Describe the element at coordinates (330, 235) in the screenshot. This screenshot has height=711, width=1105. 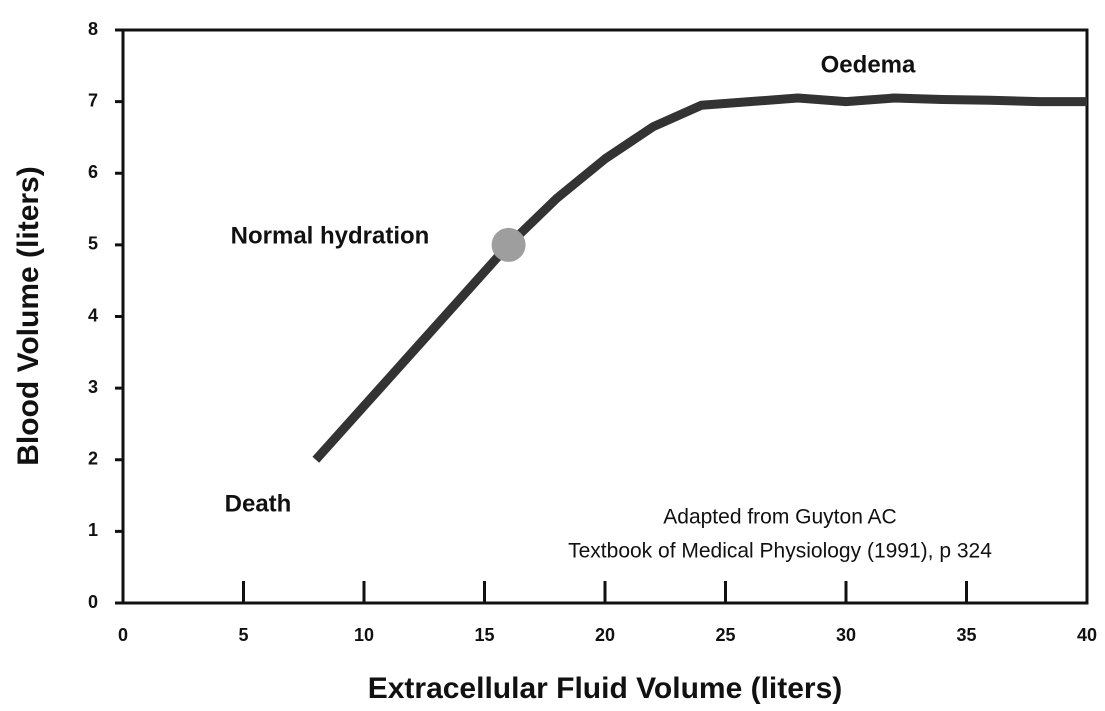
I see `annotation: Normal hydration` at that location.